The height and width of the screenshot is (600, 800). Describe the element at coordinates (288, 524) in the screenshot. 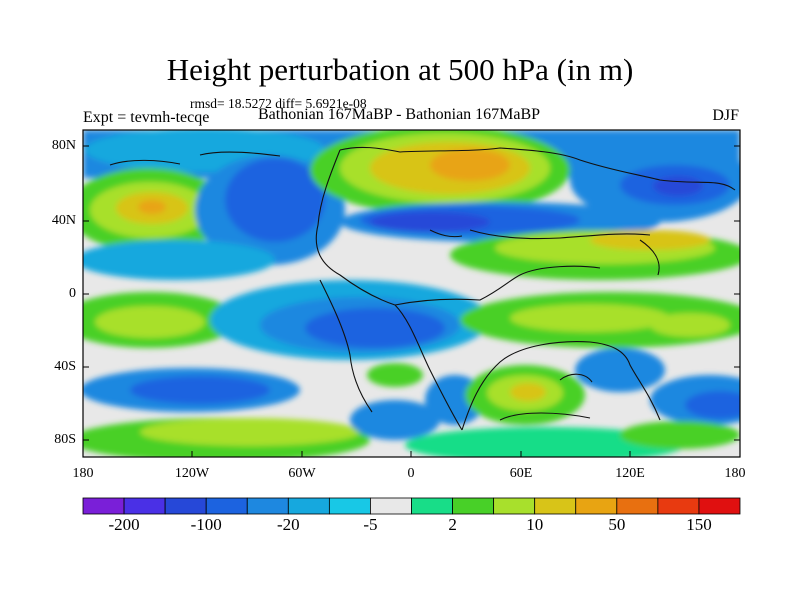

I see `colorbar-label: -20` at that location.